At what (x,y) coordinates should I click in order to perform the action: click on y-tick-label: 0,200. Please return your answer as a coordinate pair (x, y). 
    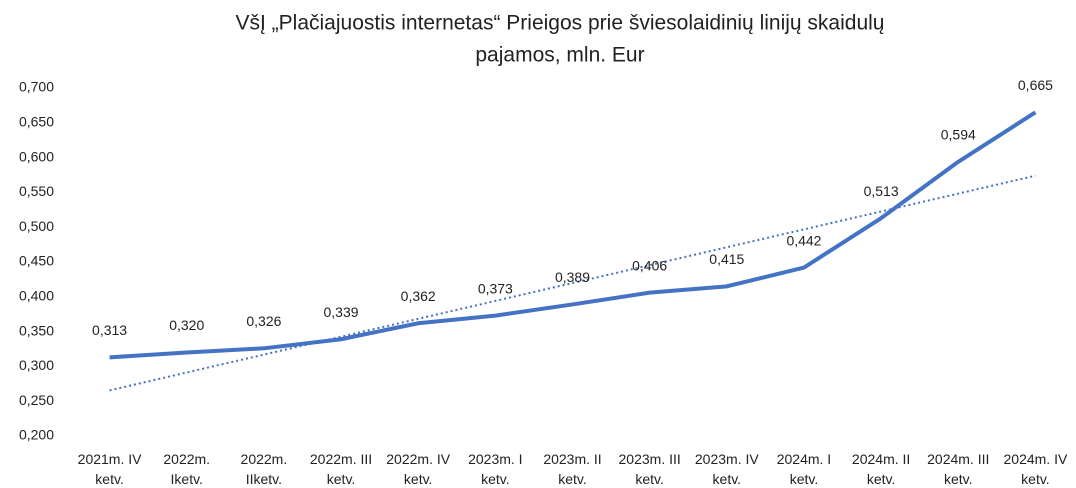
    Looking at the image, I should click on (36, 435).